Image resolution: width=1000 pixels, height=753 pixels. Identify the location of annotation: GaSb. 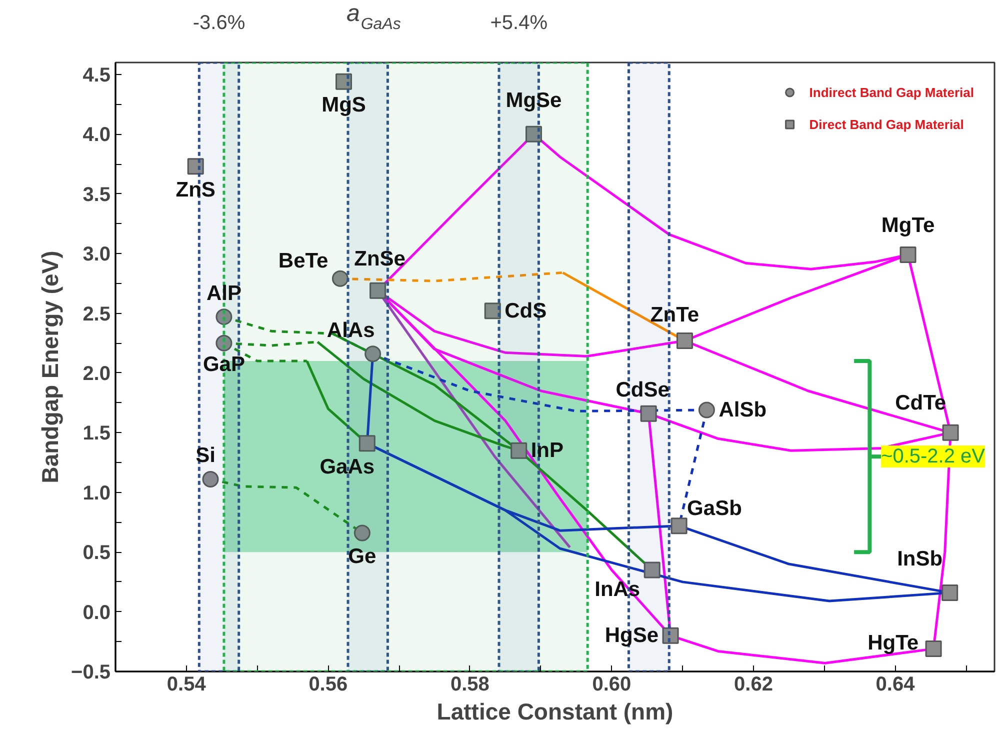
(714, 508).